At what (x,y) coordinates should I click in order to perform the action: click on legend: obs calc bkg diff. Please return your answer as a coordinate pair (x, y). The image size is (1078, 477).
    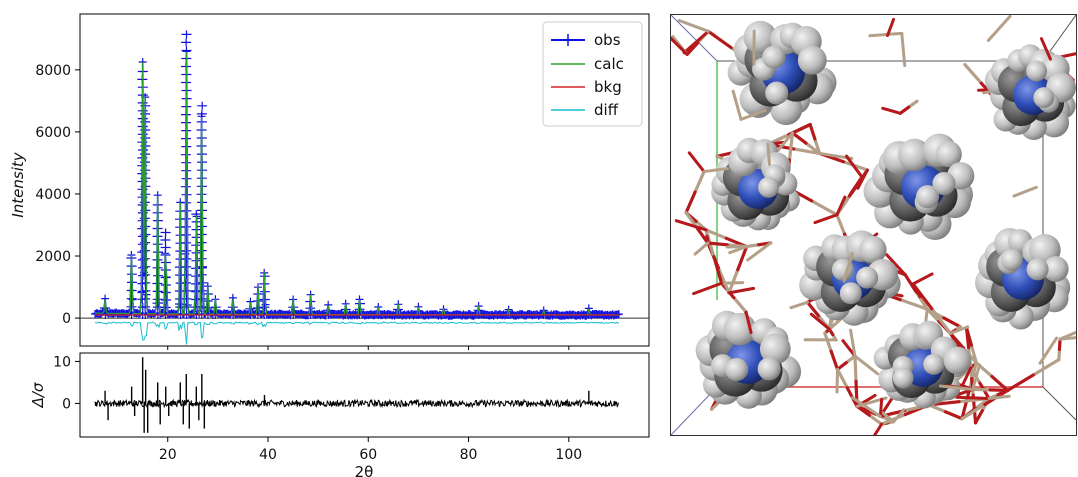
    Looking at the image, I should click on (592, 74).